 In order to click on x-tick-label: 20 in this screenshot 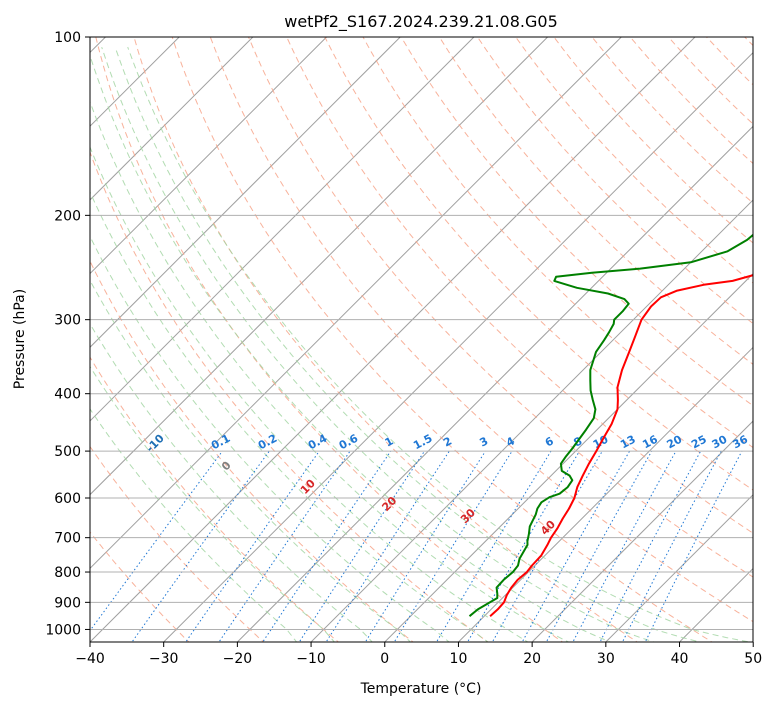, I will do `click(532, 659)`.